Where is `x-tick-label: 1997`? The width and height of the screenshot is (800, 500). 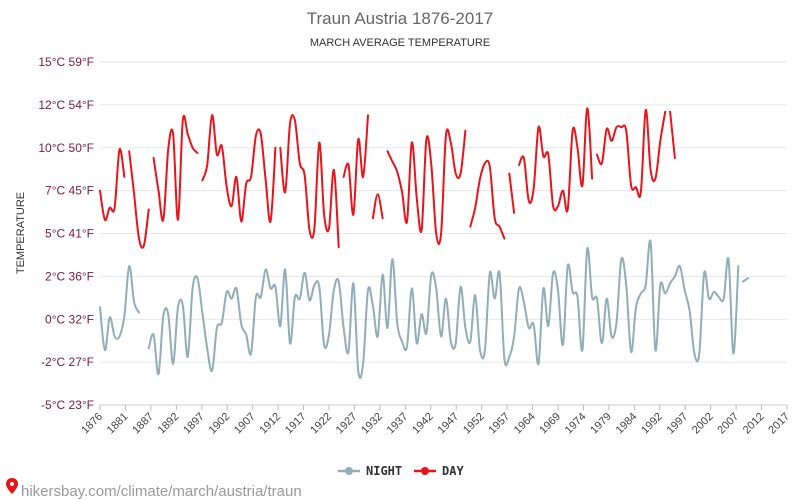 x-tick-label: 1997 is located at coordinates (678, 424).